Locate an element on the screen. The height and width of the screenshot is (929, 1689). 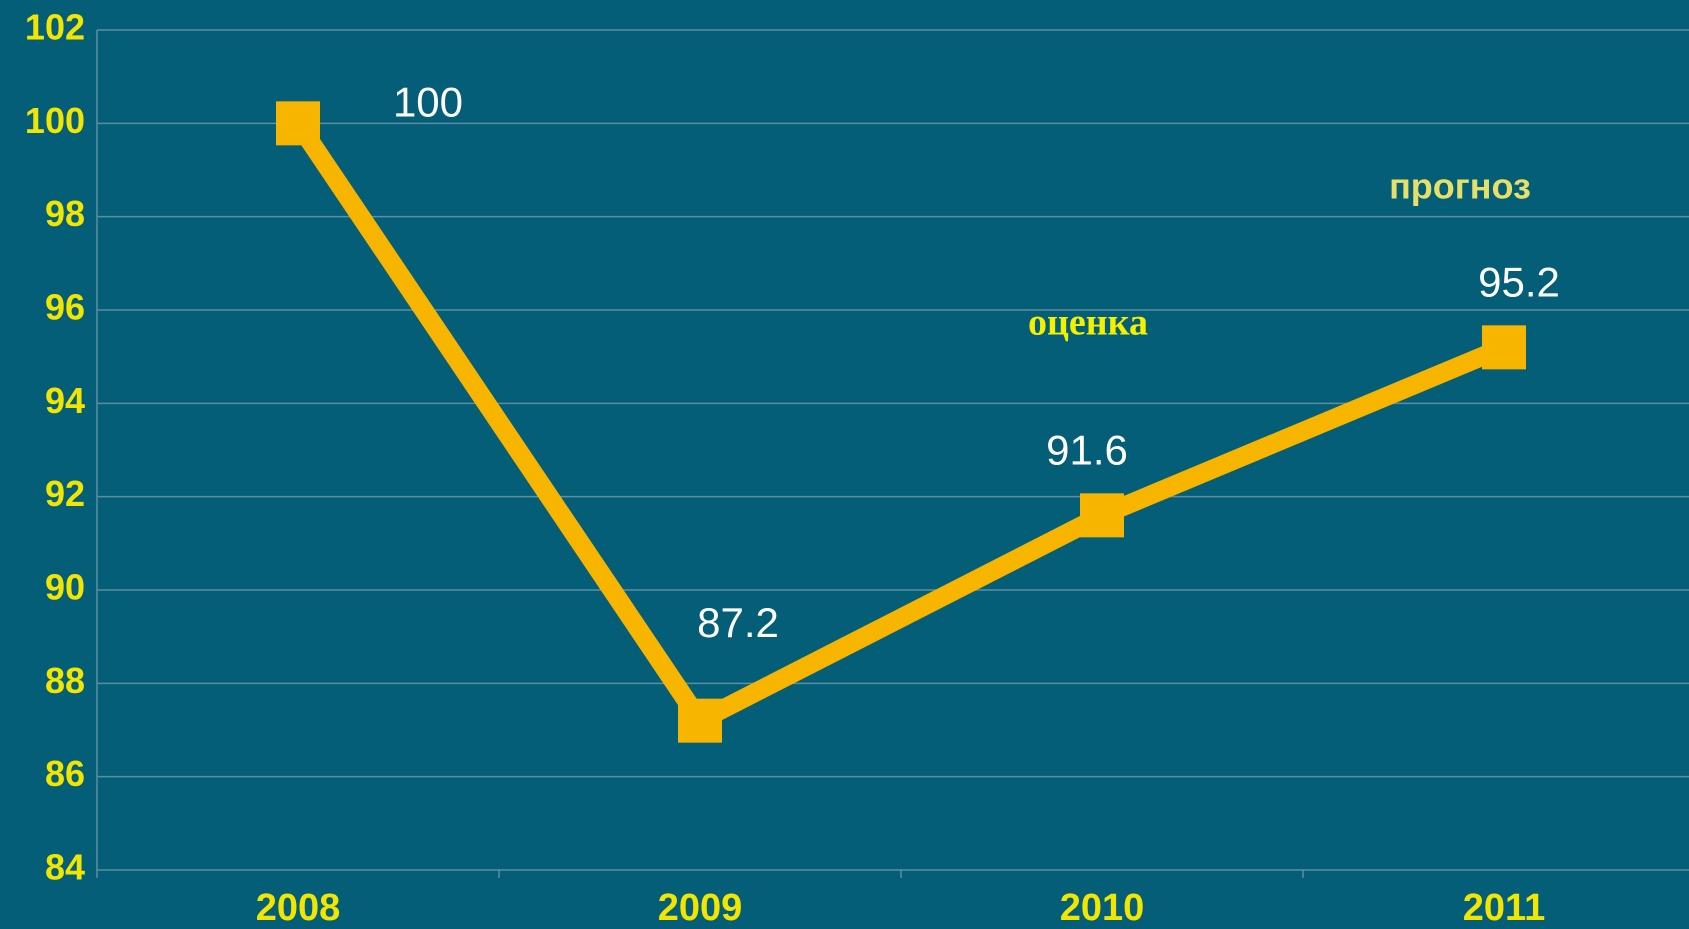
x-tick-label: 2009 is located at coordinates (700, 908).